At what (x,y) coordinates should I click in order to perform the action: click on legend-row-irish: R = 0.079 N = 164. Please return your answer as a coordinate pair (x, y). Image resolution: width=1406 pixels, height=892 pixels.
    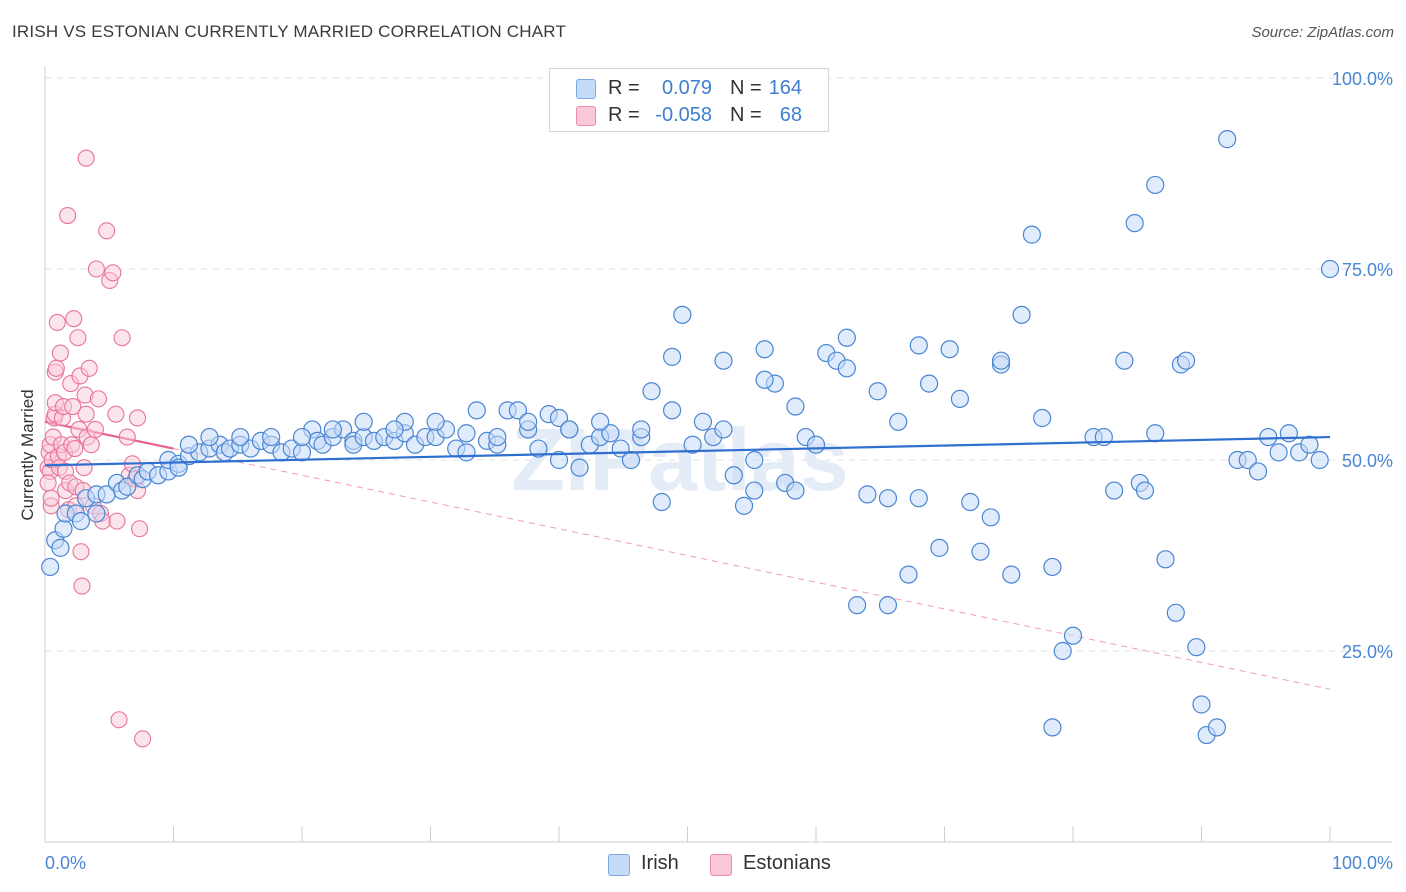
    Looking at the image, I should click on (689, 87).